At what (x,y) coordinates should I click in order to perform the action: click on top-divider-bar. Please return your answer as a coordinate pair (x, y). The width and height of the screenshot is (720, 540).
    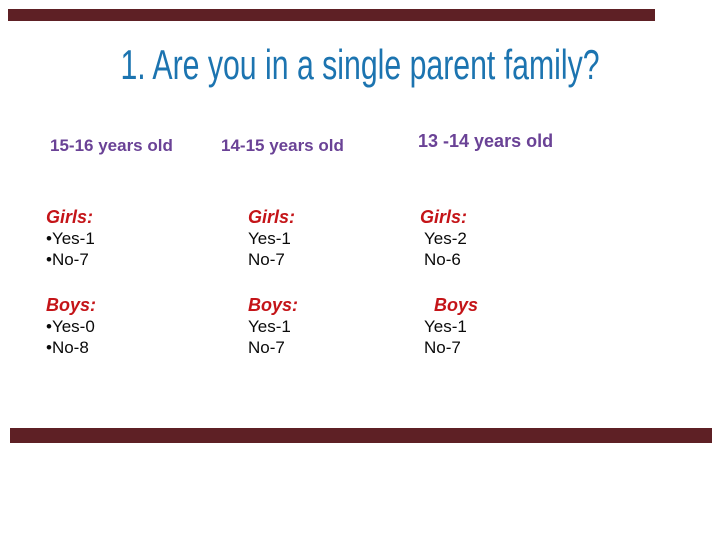
    Looking at the image, I should click on (331, 15).